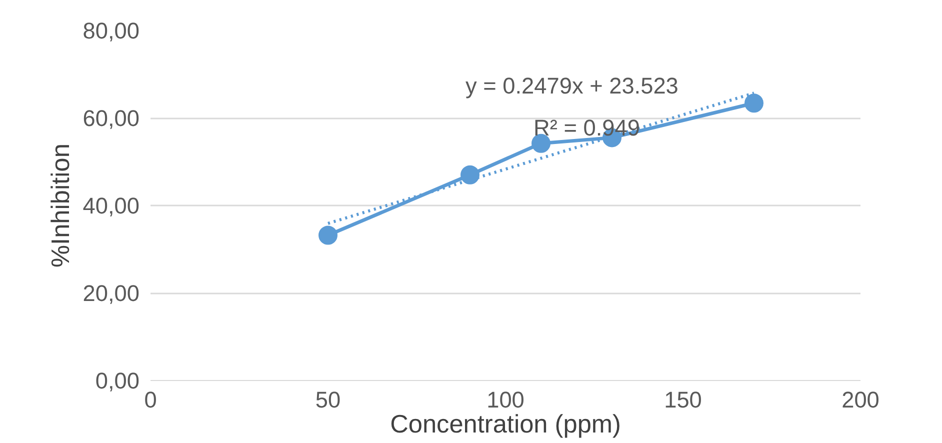  What do you see at coordinates (117, 381) in the screenshot?
I see `y-tick-label: 0,00` at bounding box center [117, 381].